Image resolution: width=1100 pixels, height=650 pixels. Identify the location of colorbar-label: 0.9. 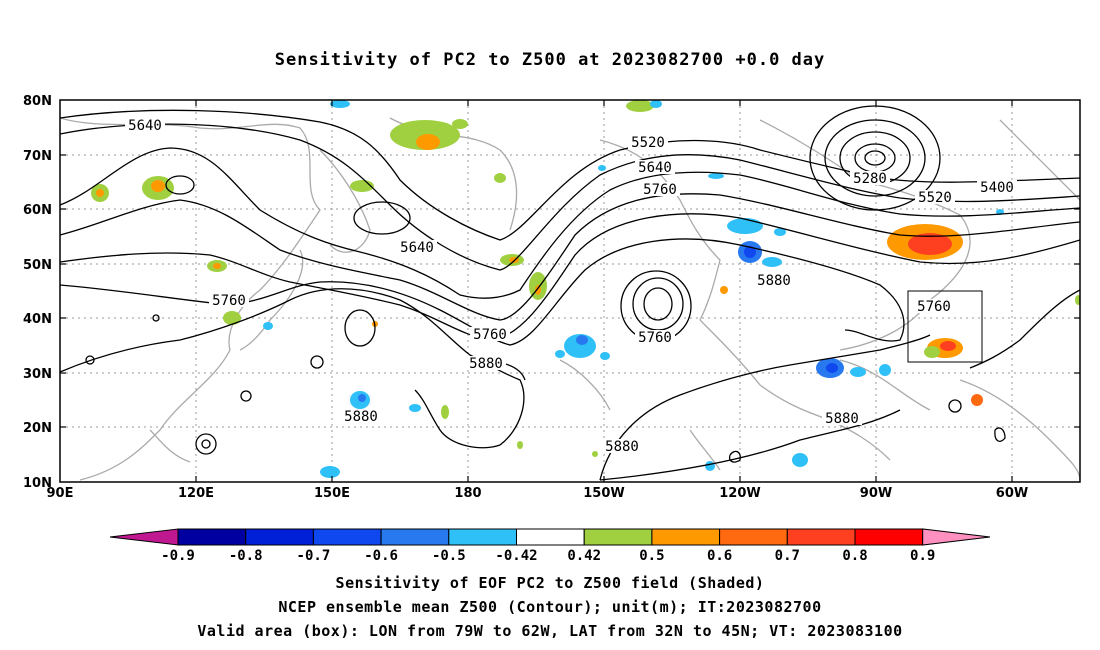
(922, 556).